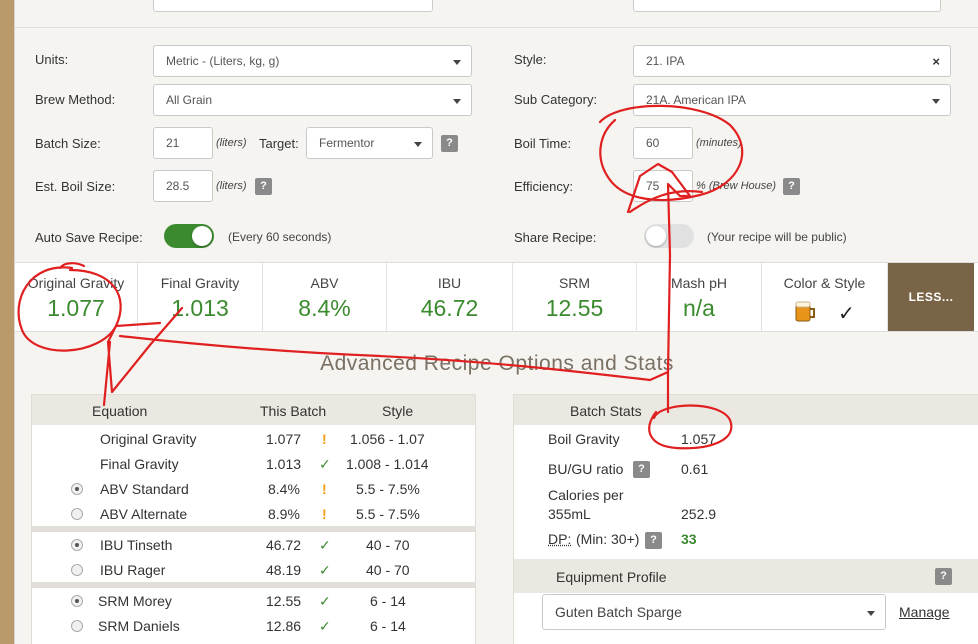 The image size is (978, 644). Describe the element at coordinates (653, 186) in the screenshot. I see `efficiency-value: 75` at that location.